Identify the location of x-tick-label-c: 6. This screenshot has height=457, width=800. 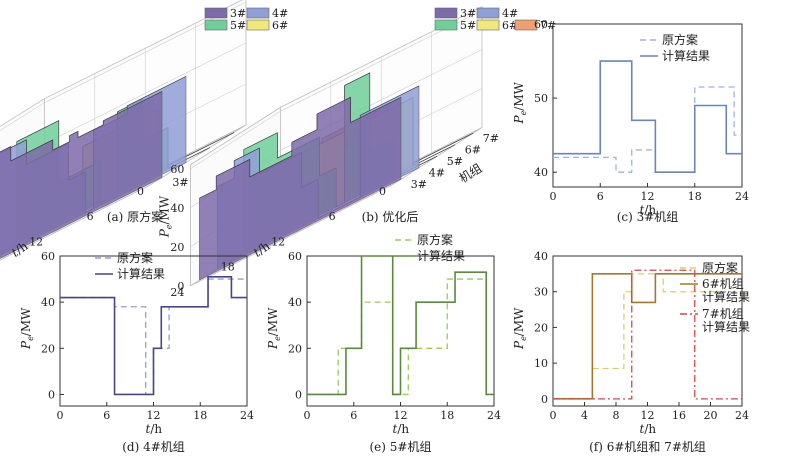
(600, 196).